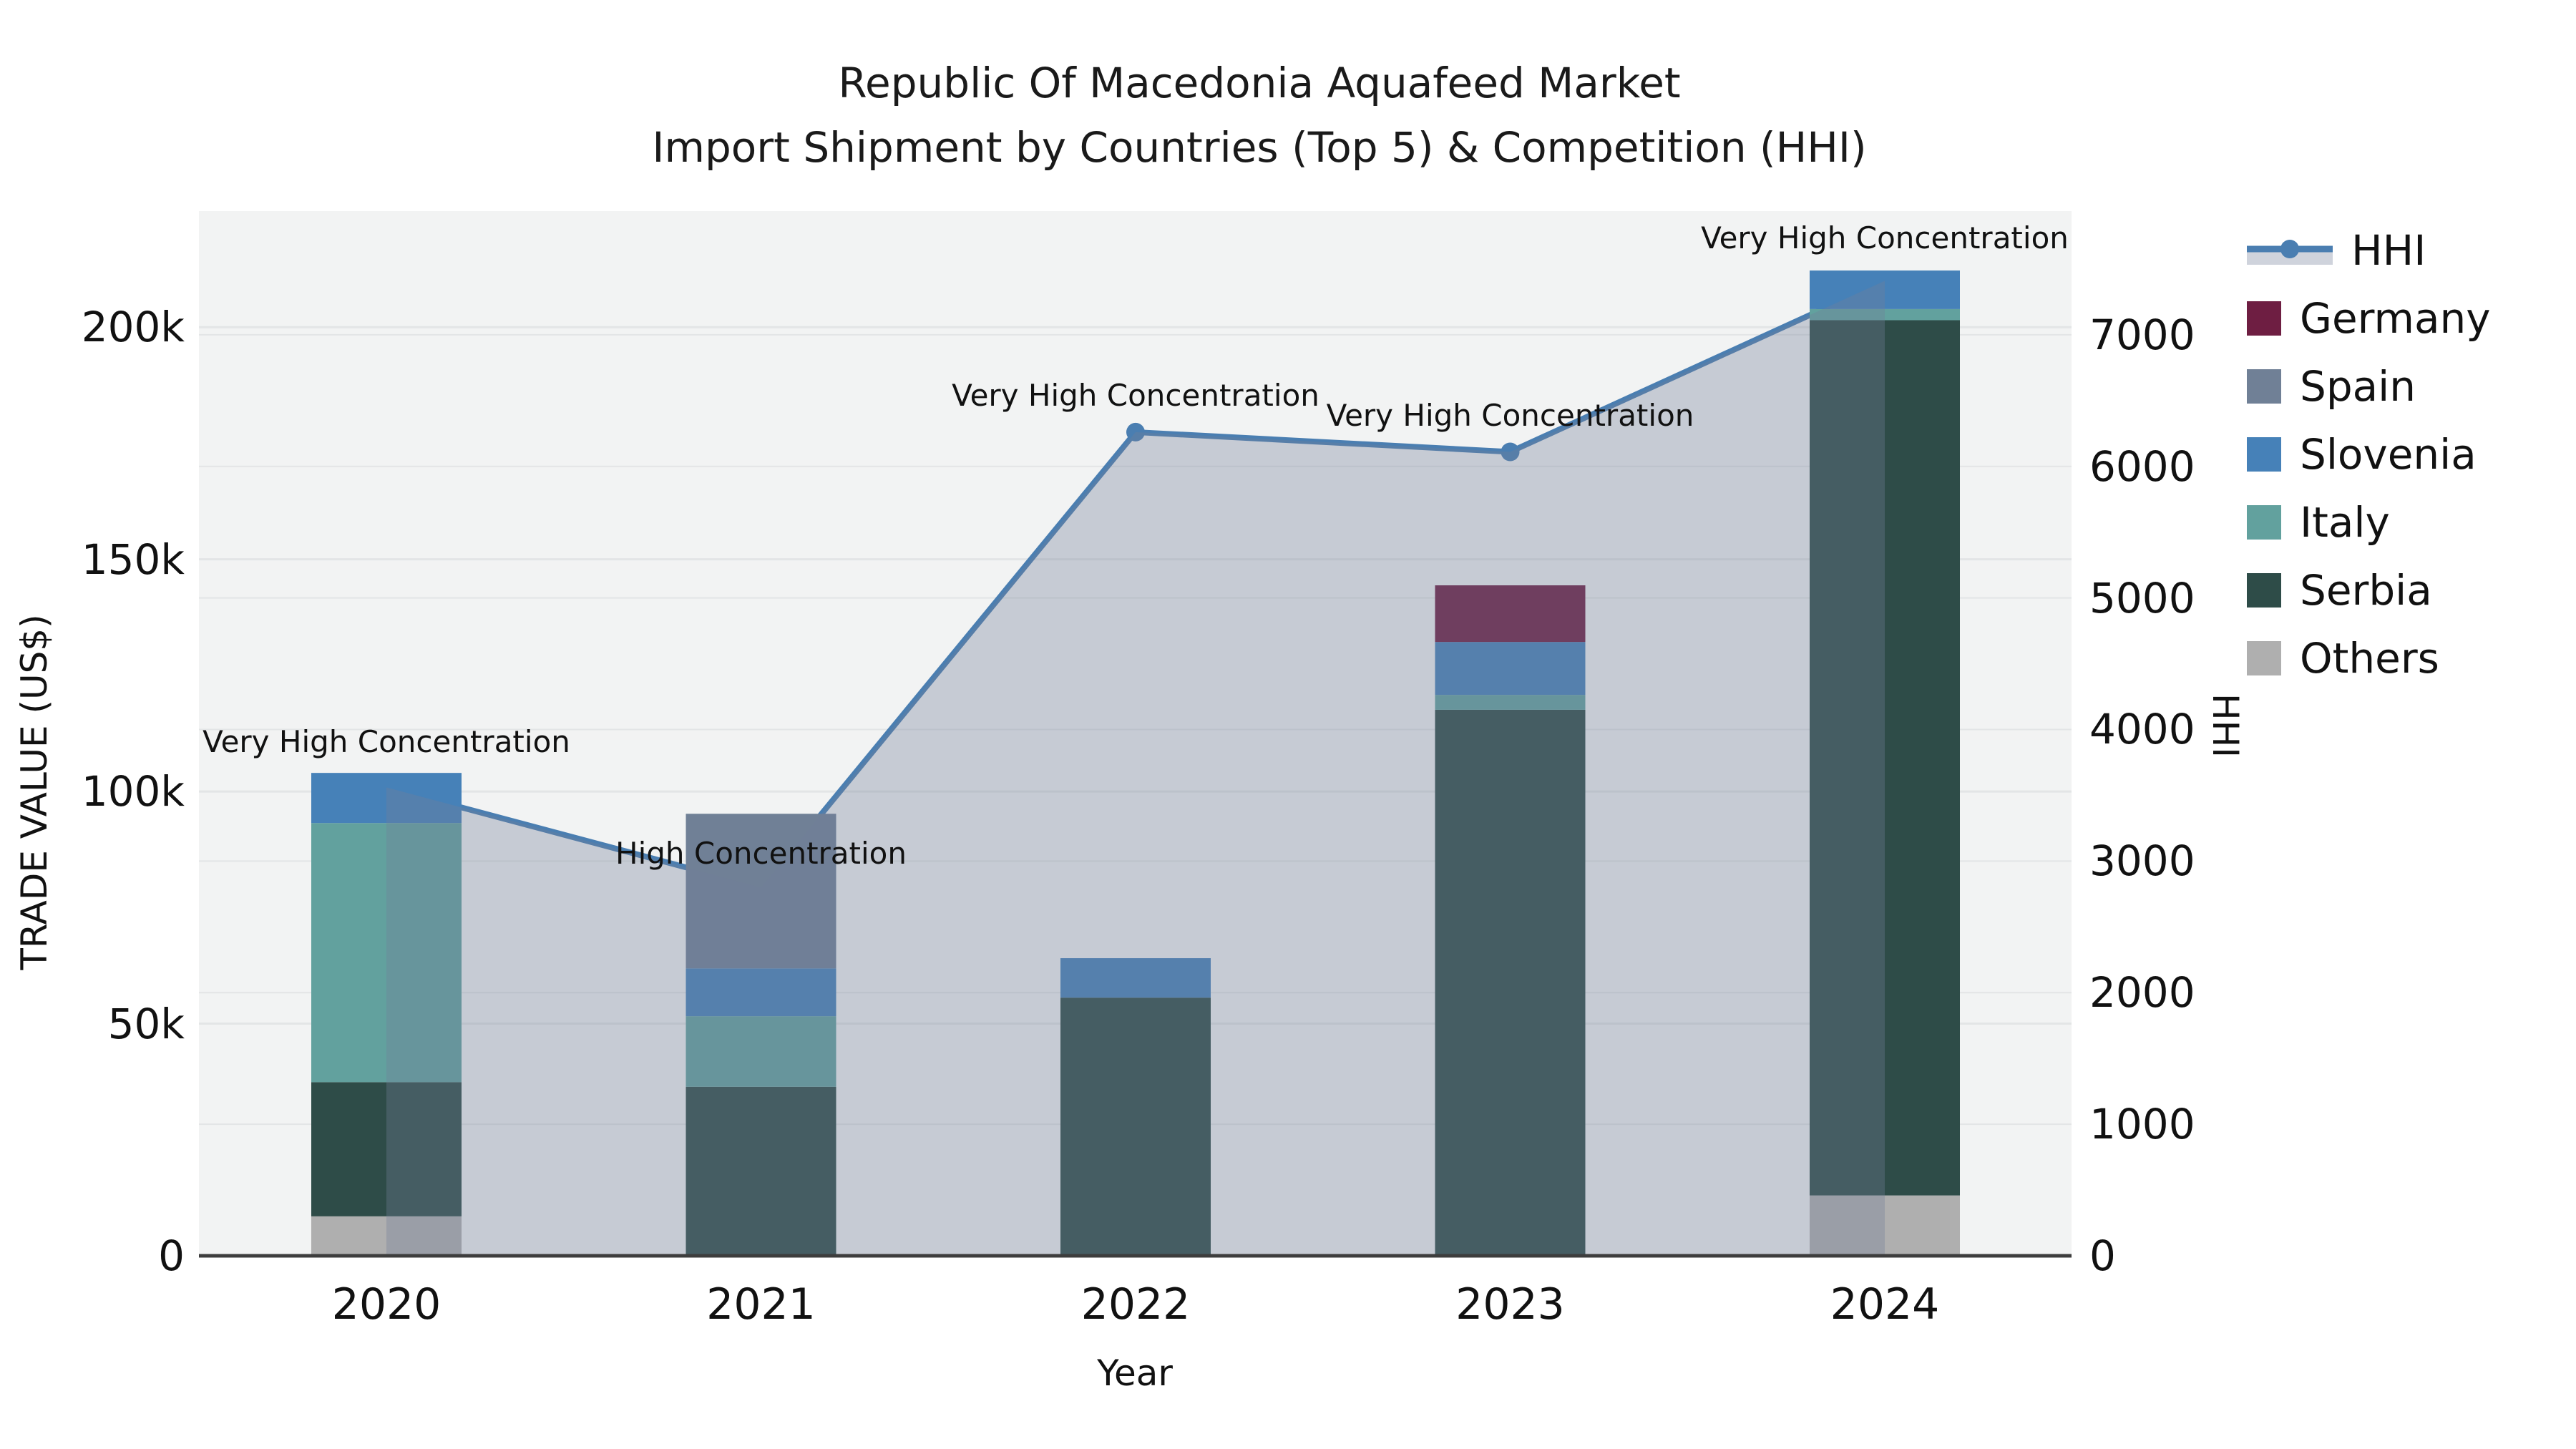 This screenshot has width=2576, height=1449. What do you see at coordinates (1510, 614) in the screenshot?
I see `bar-segment-germany-2023` at bounding box center [1510, 614].